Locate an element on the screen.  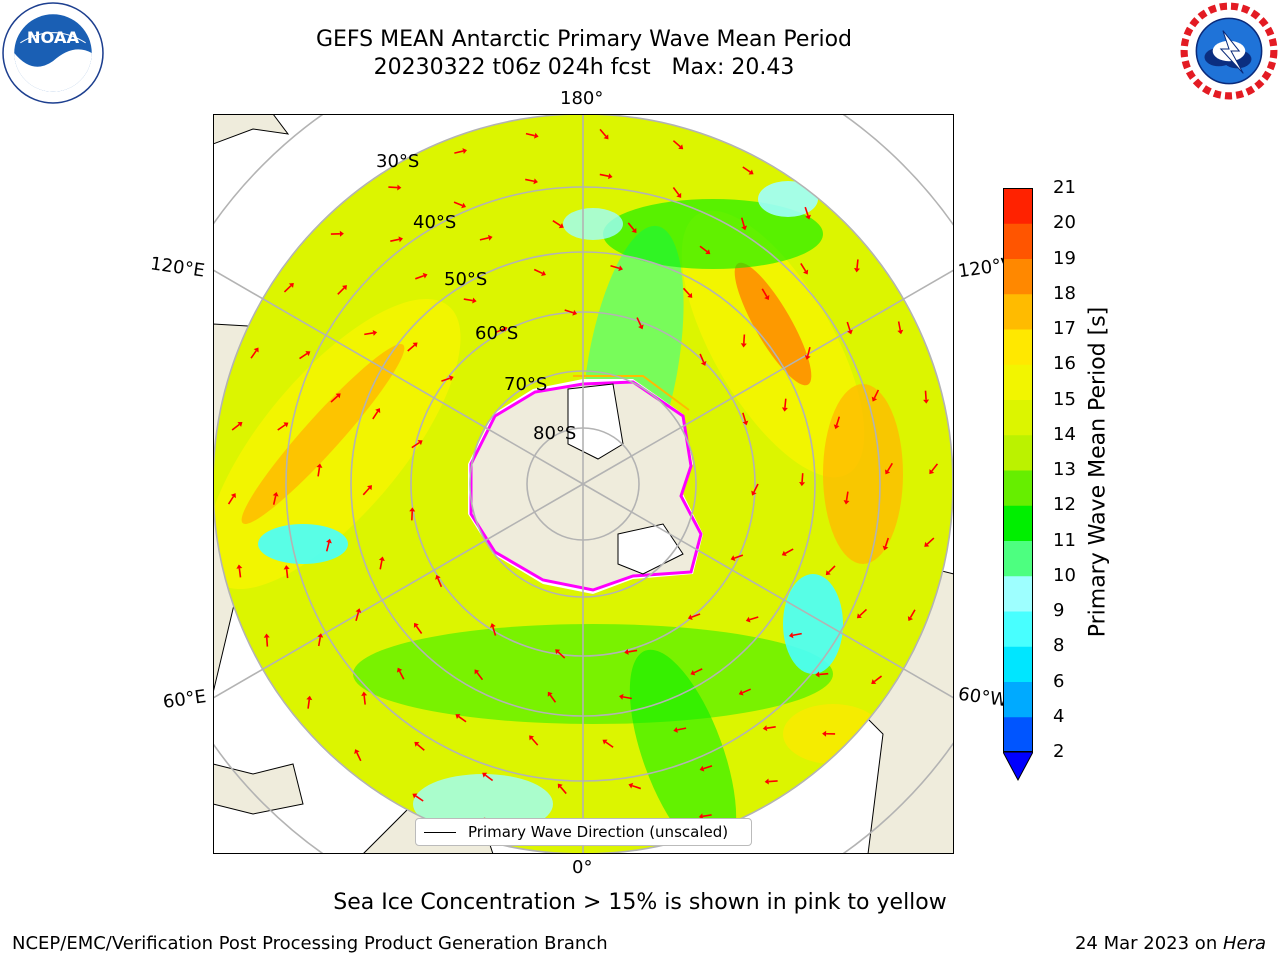
colorbar-tick-label: 12 is located at coordinates (1064, 505).